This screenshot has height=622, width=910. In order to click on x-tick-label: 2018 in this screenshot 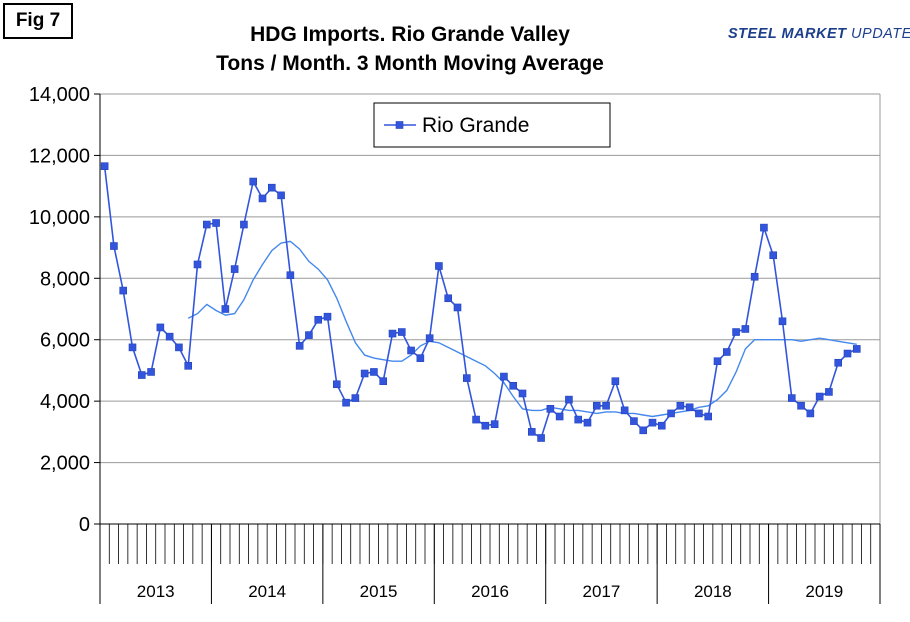, I will do `click(713, 591)`.